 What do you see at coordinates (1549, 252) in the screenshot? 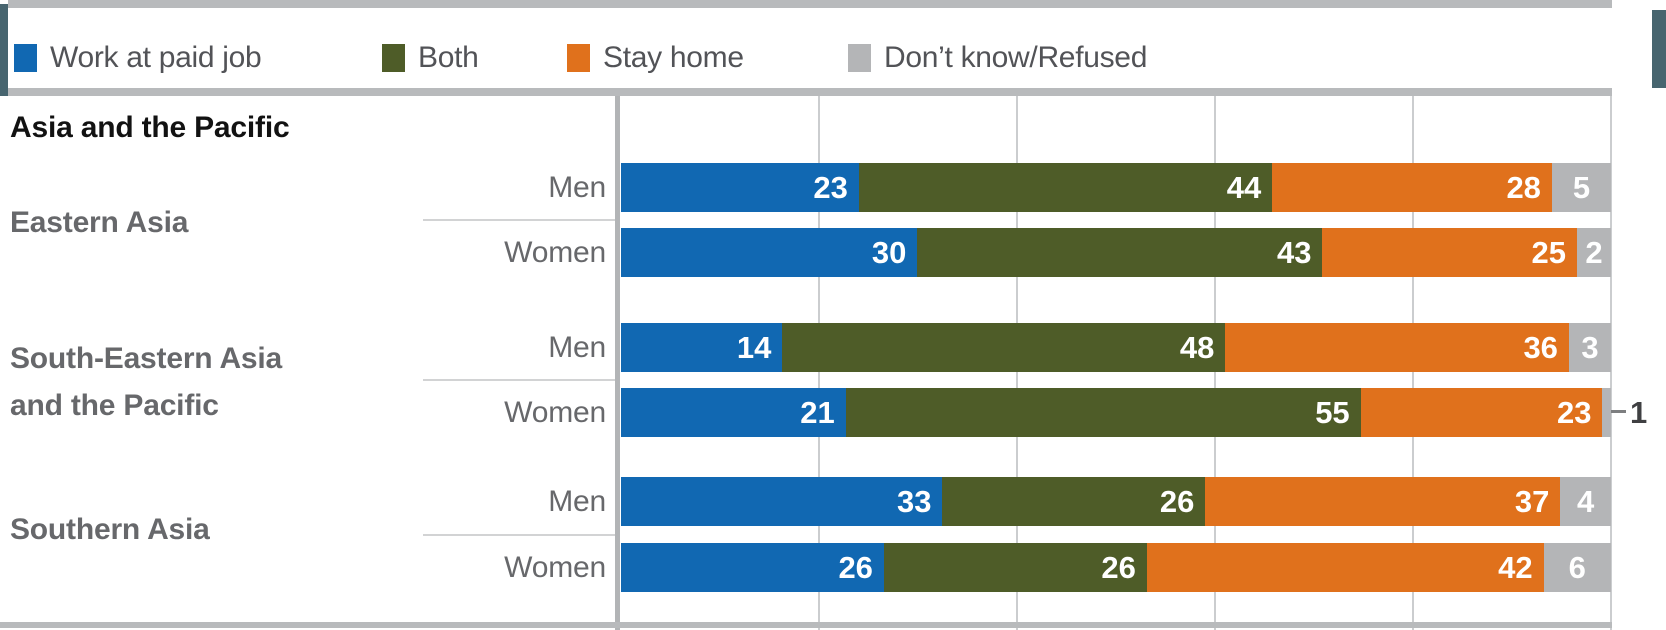
I see `segment-value: 25` at bounding box center [1549, 252].